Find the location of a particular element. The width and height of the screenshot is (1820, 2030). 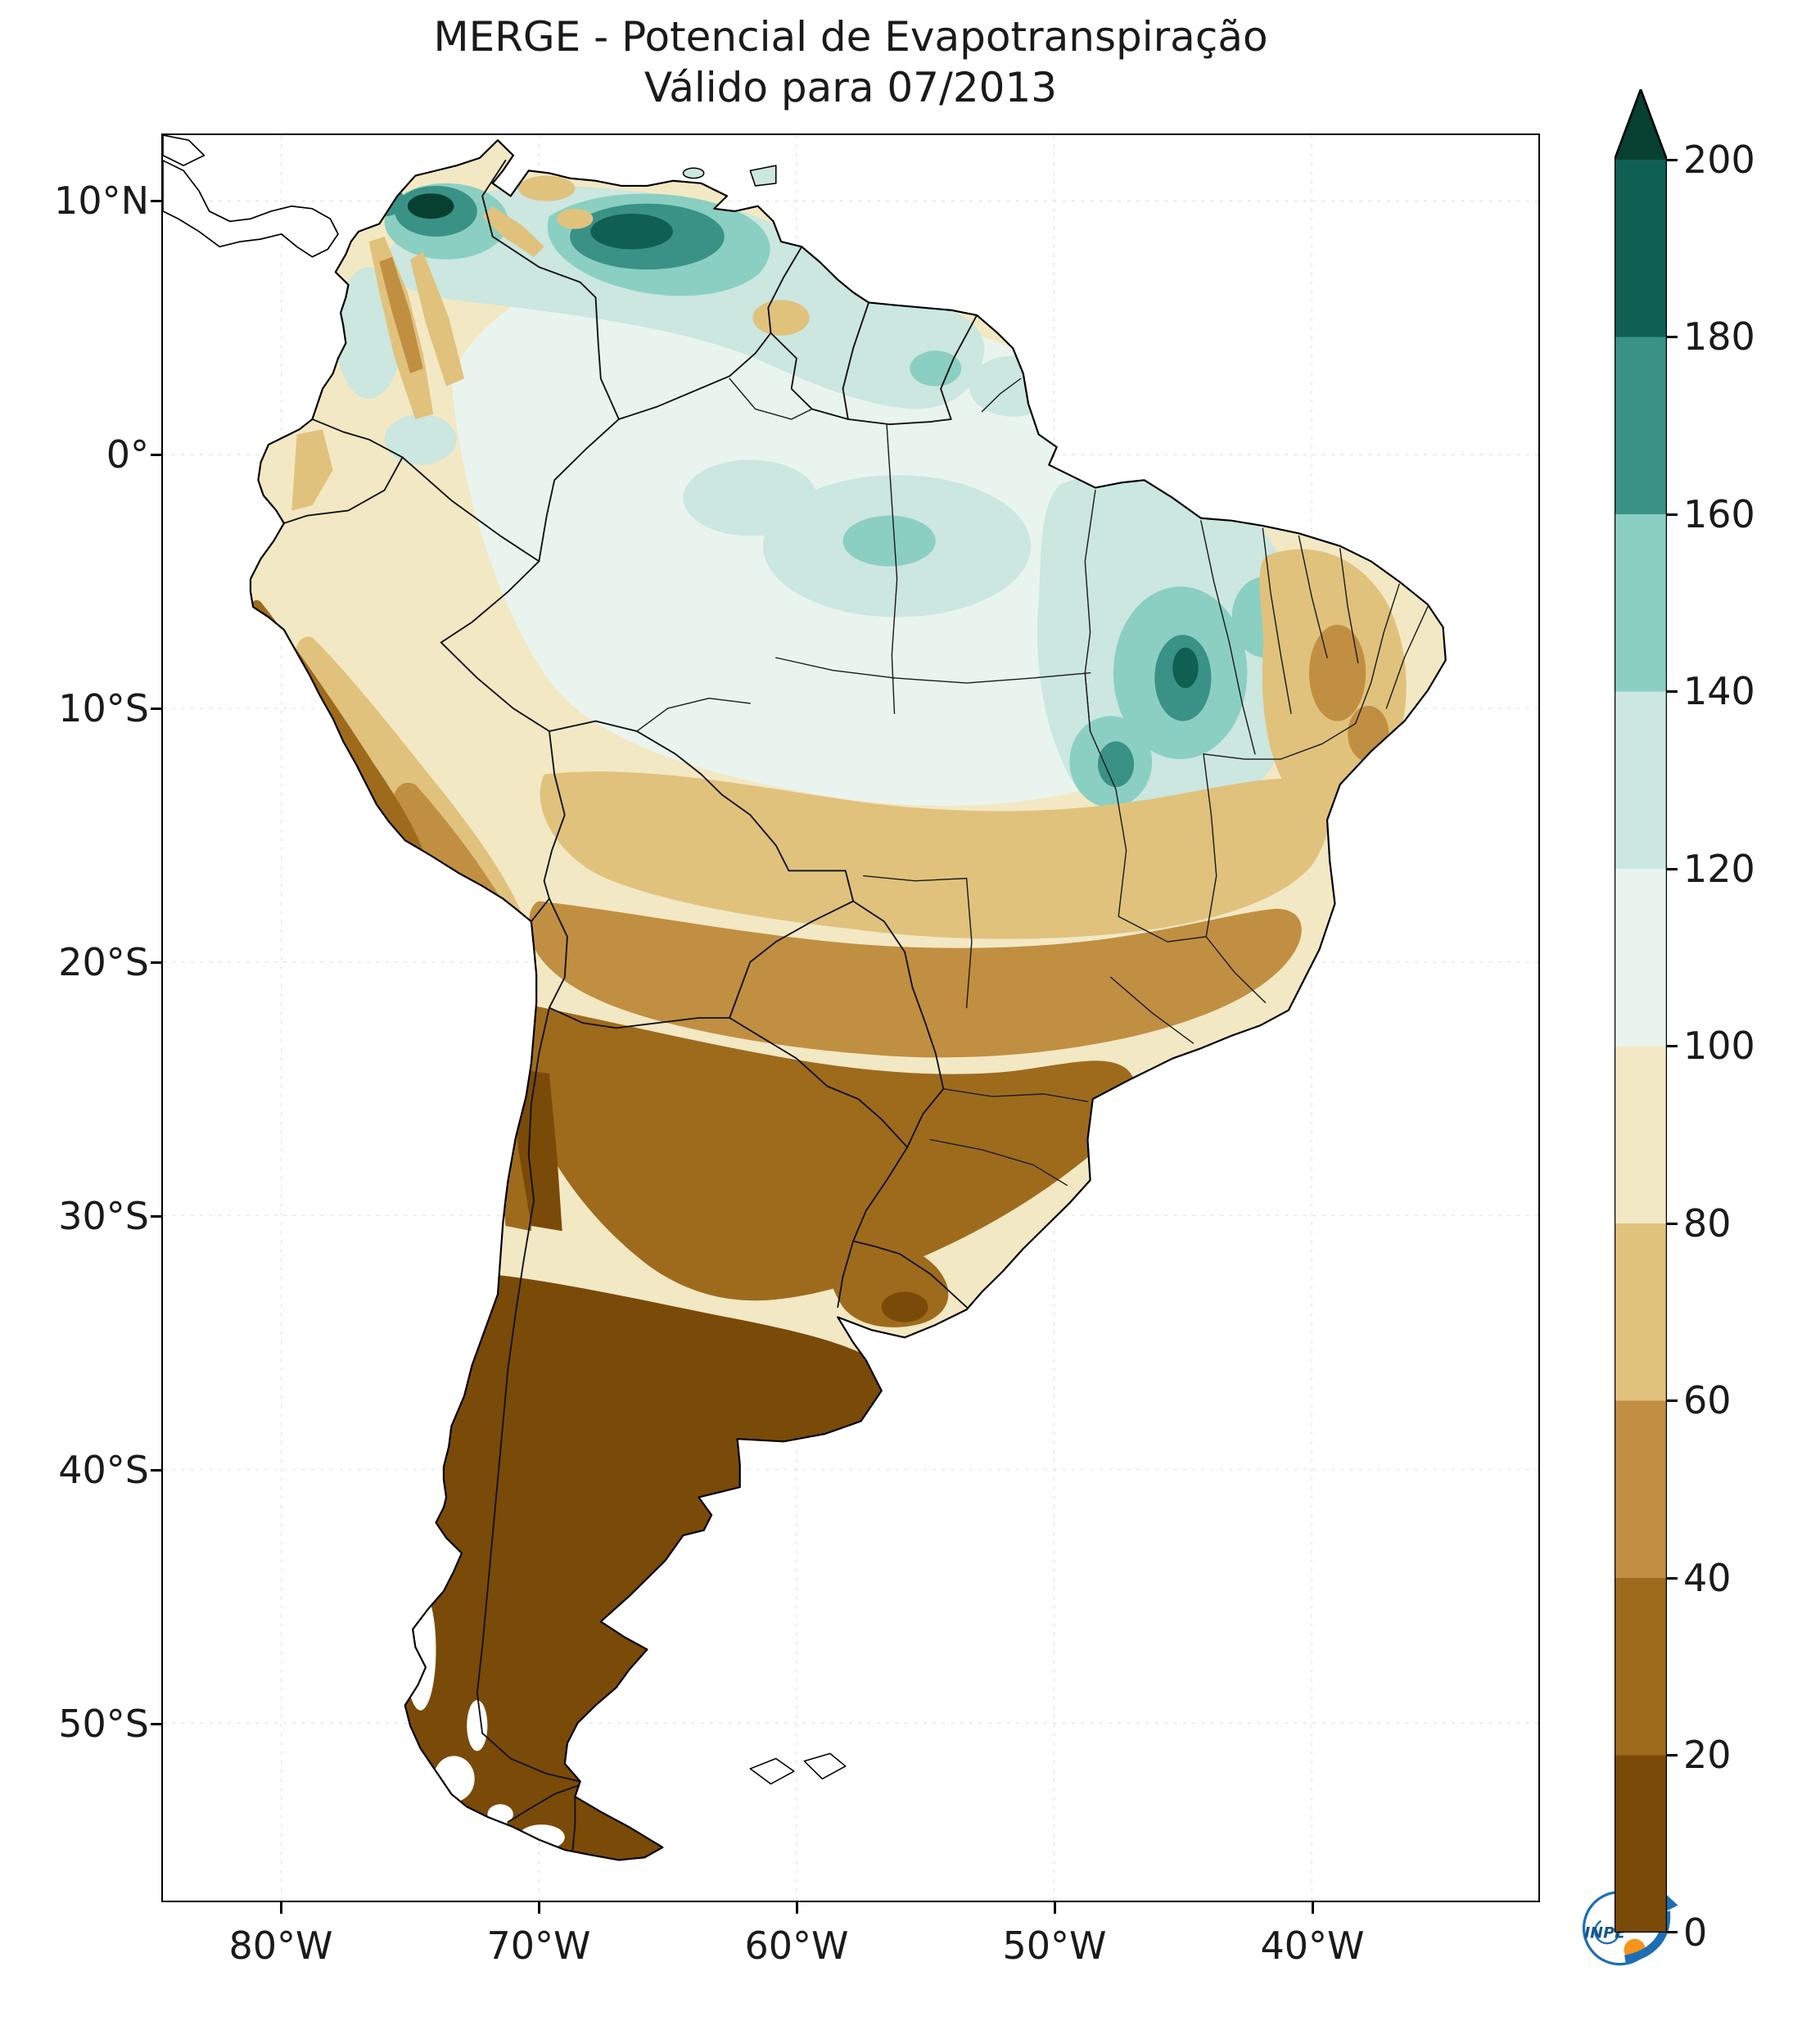

colorbar-tick-label: 180 is located at coordinates (1719, 336).